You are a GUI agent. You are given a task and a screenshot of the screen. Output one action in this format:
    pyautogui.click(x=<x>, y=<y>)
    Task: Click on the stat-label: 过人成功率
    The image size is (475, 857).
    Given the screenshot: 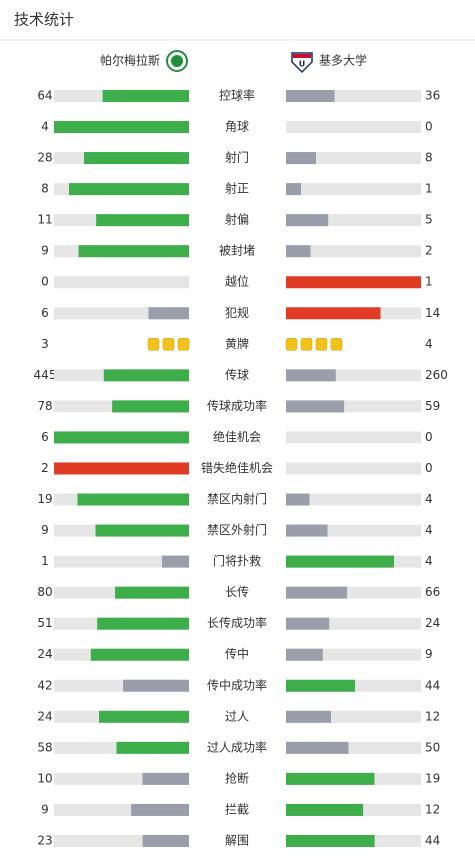 What is the action you would take?
    pyautogui.click(x=237, y=746)
    